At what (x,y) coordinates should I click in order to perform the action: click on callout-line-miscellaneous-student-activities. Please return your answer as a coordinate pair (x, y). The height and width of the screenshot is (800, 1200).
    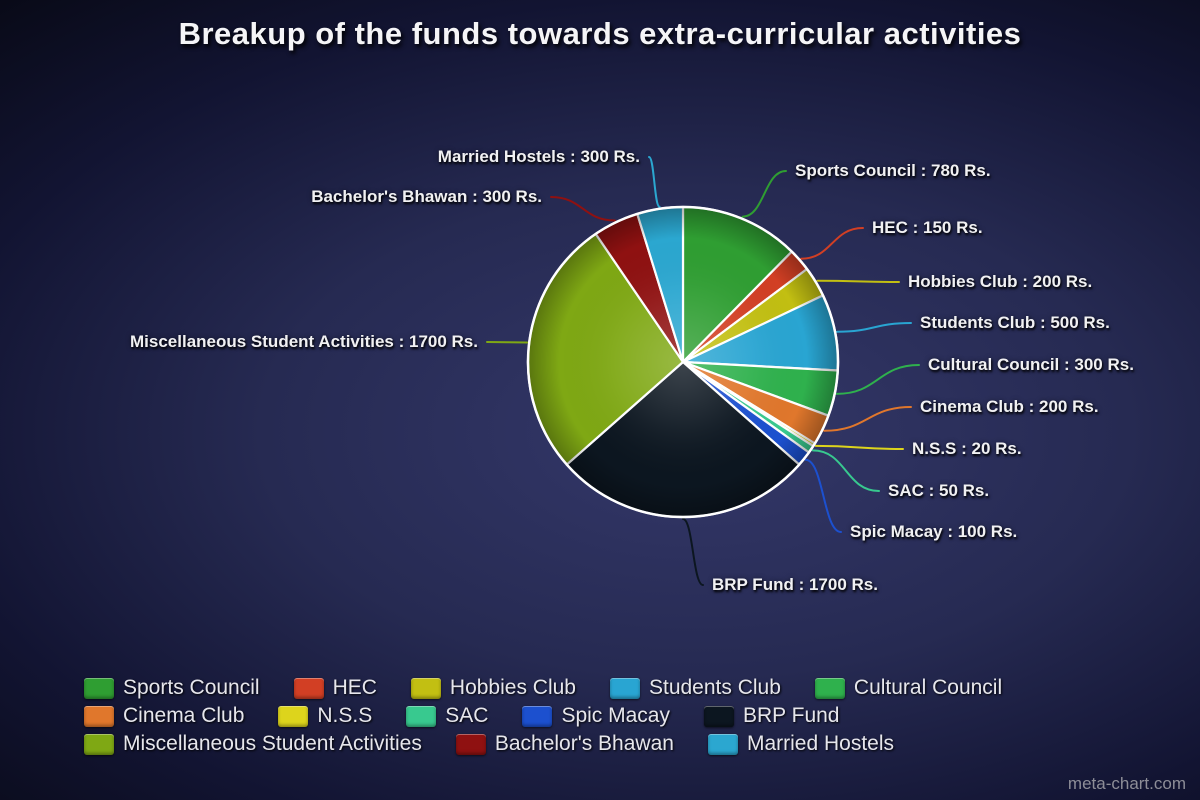
    Looking at the image, I should click on (507, 342).